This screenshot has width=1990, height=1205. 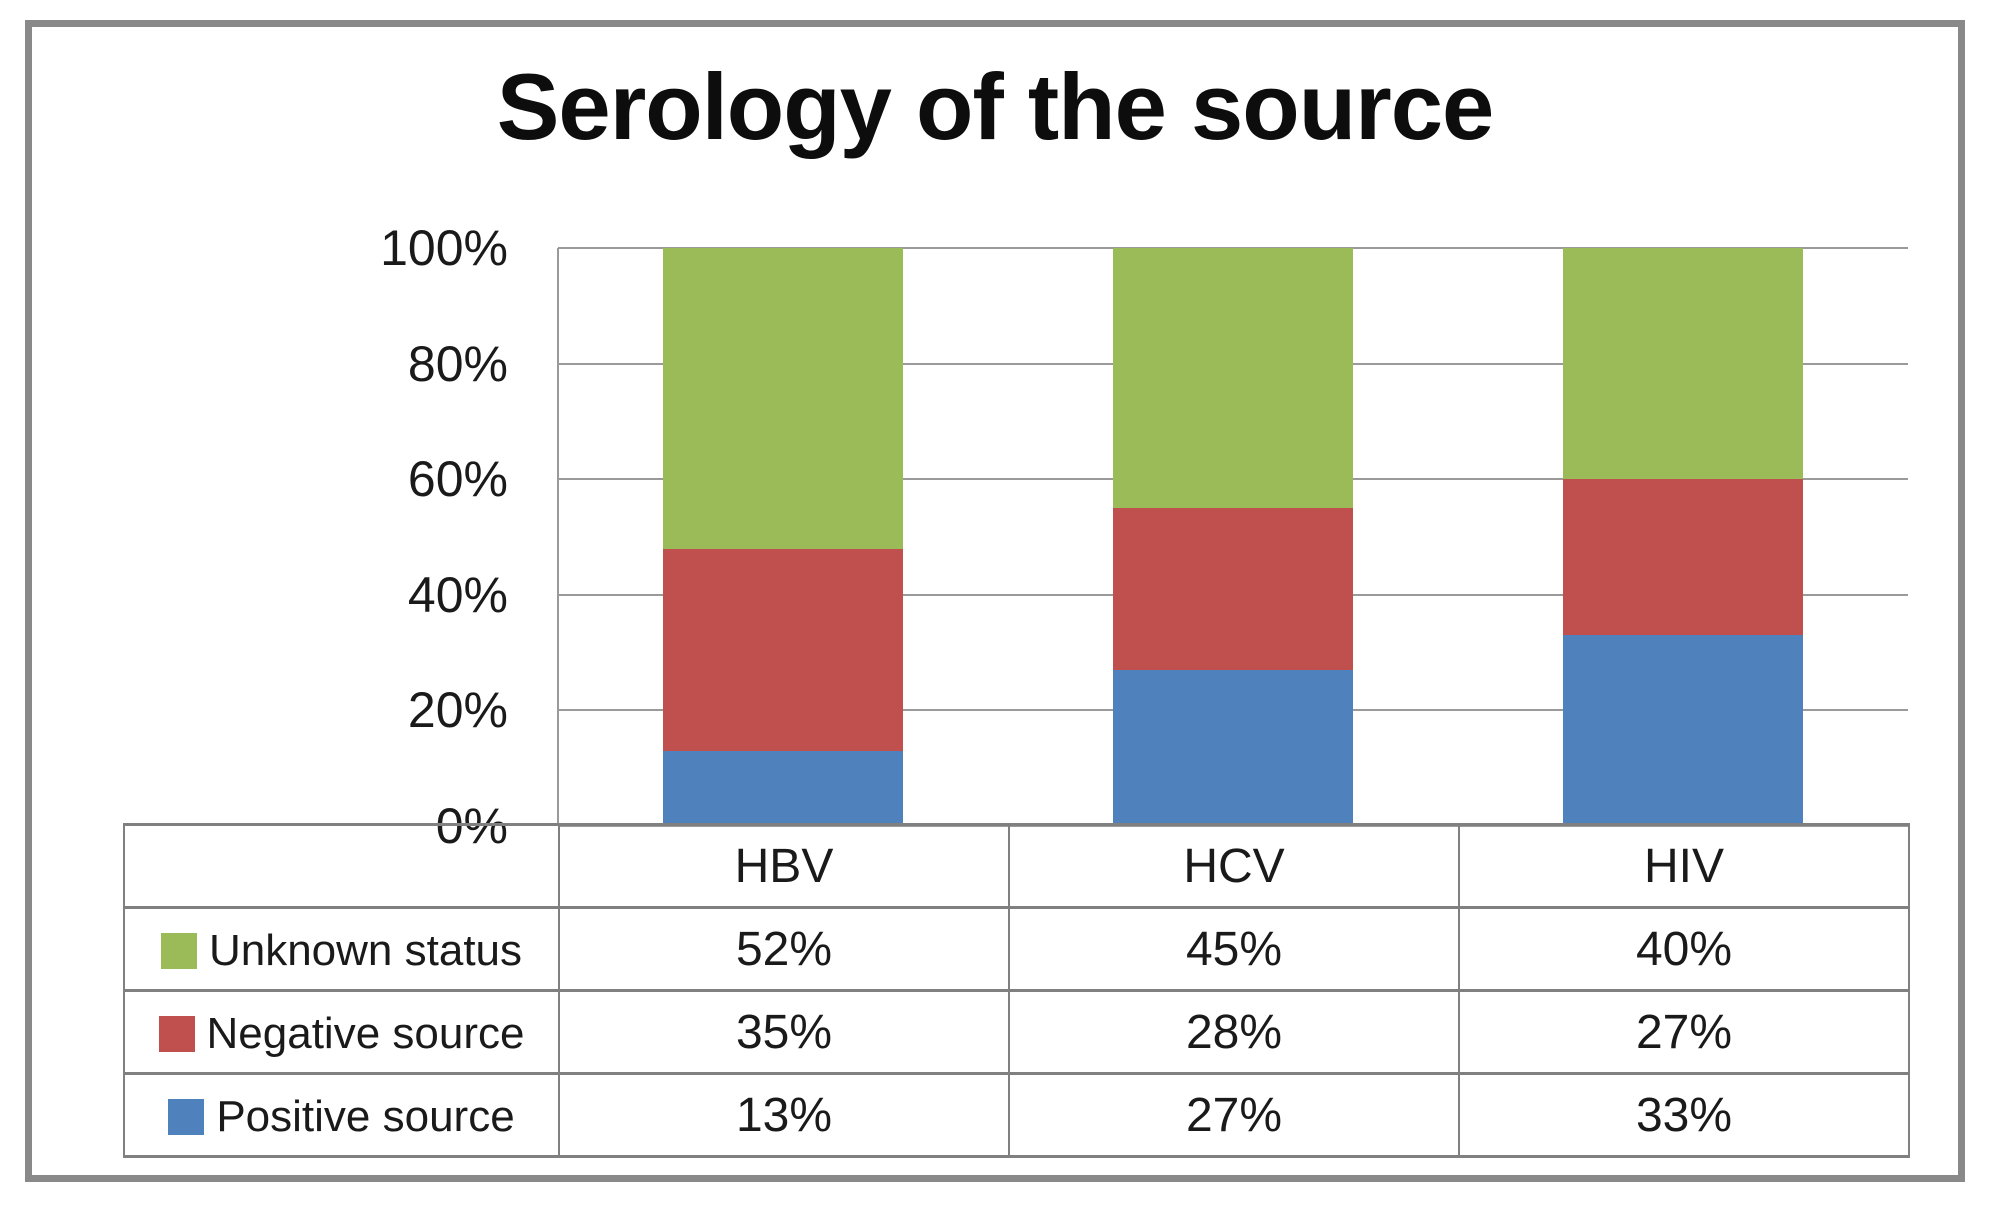 What do you see at coordinates (783, 398) in the screenshot?
I see `bar-segment-unknown-status-hbv` at bounding box center [783, 398].